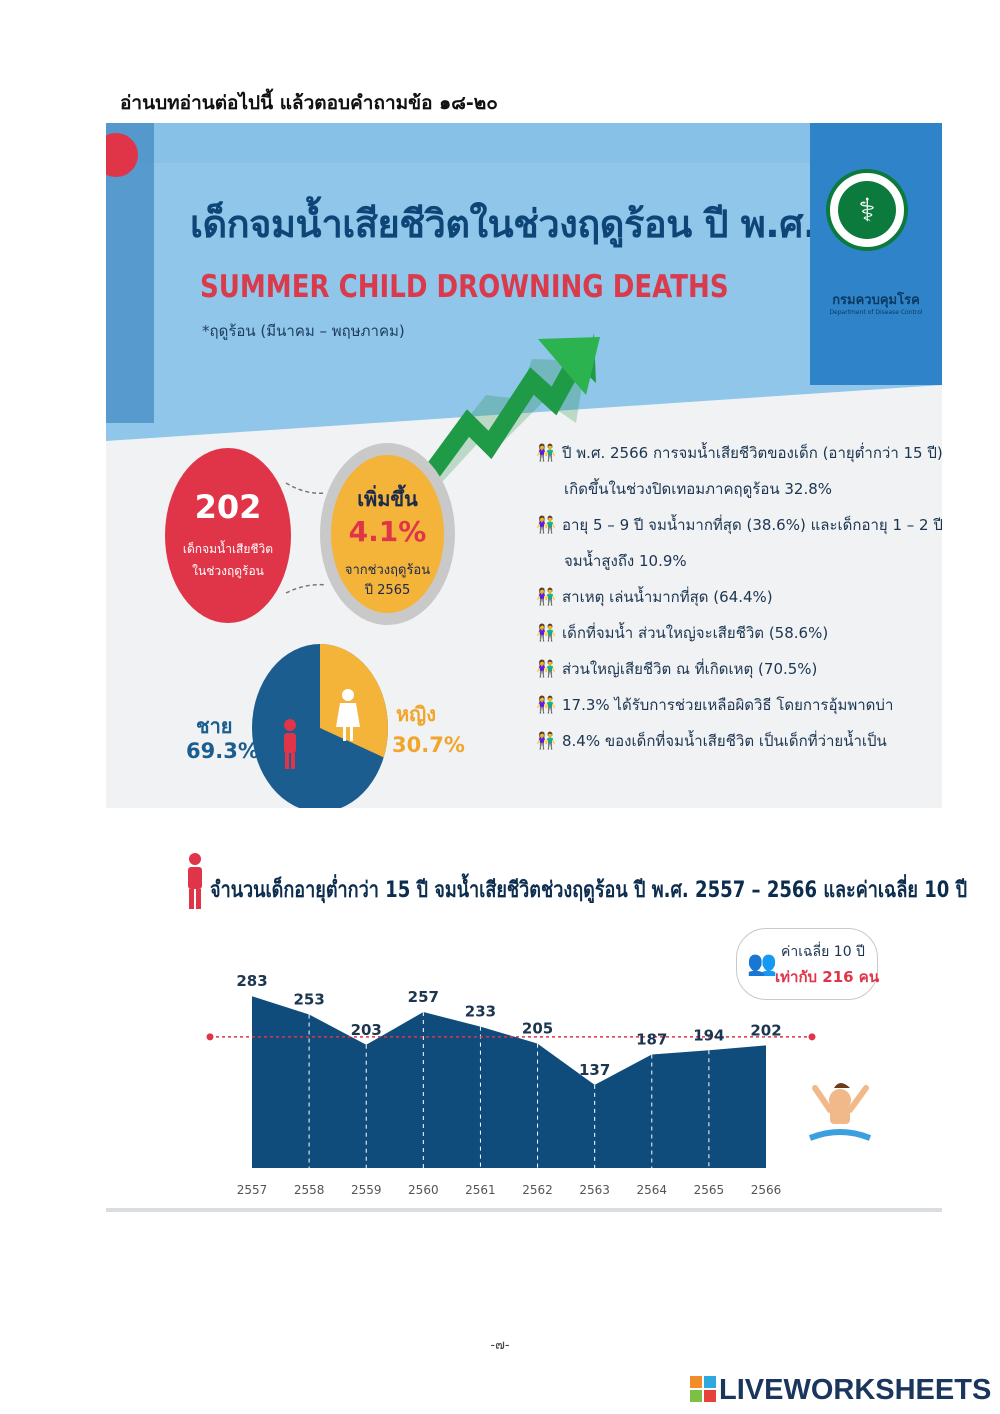  I want to click on average-line-start, so click(210, 1037).